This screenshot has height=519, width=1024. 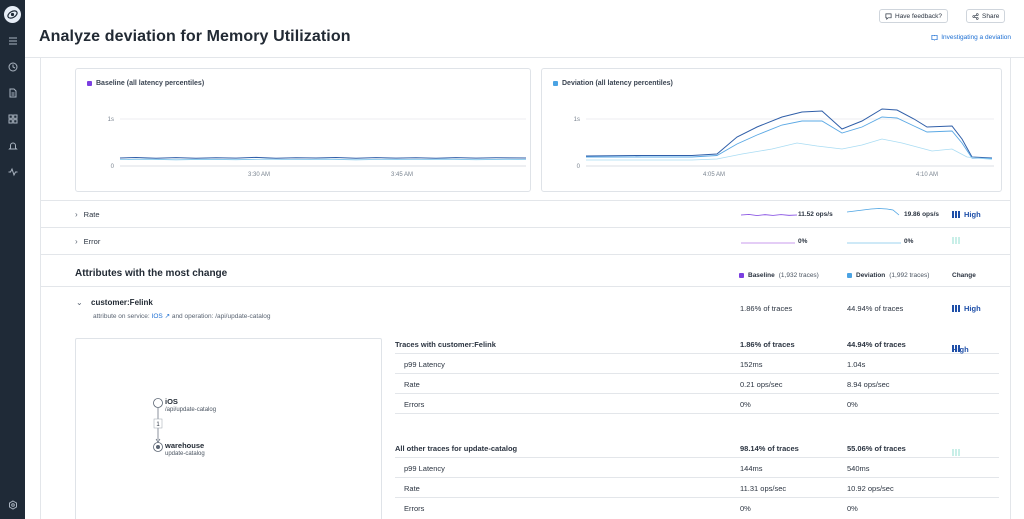 I want to click on baseline-x-tick-2: 3:45 AM, so click(x=402, y=175).